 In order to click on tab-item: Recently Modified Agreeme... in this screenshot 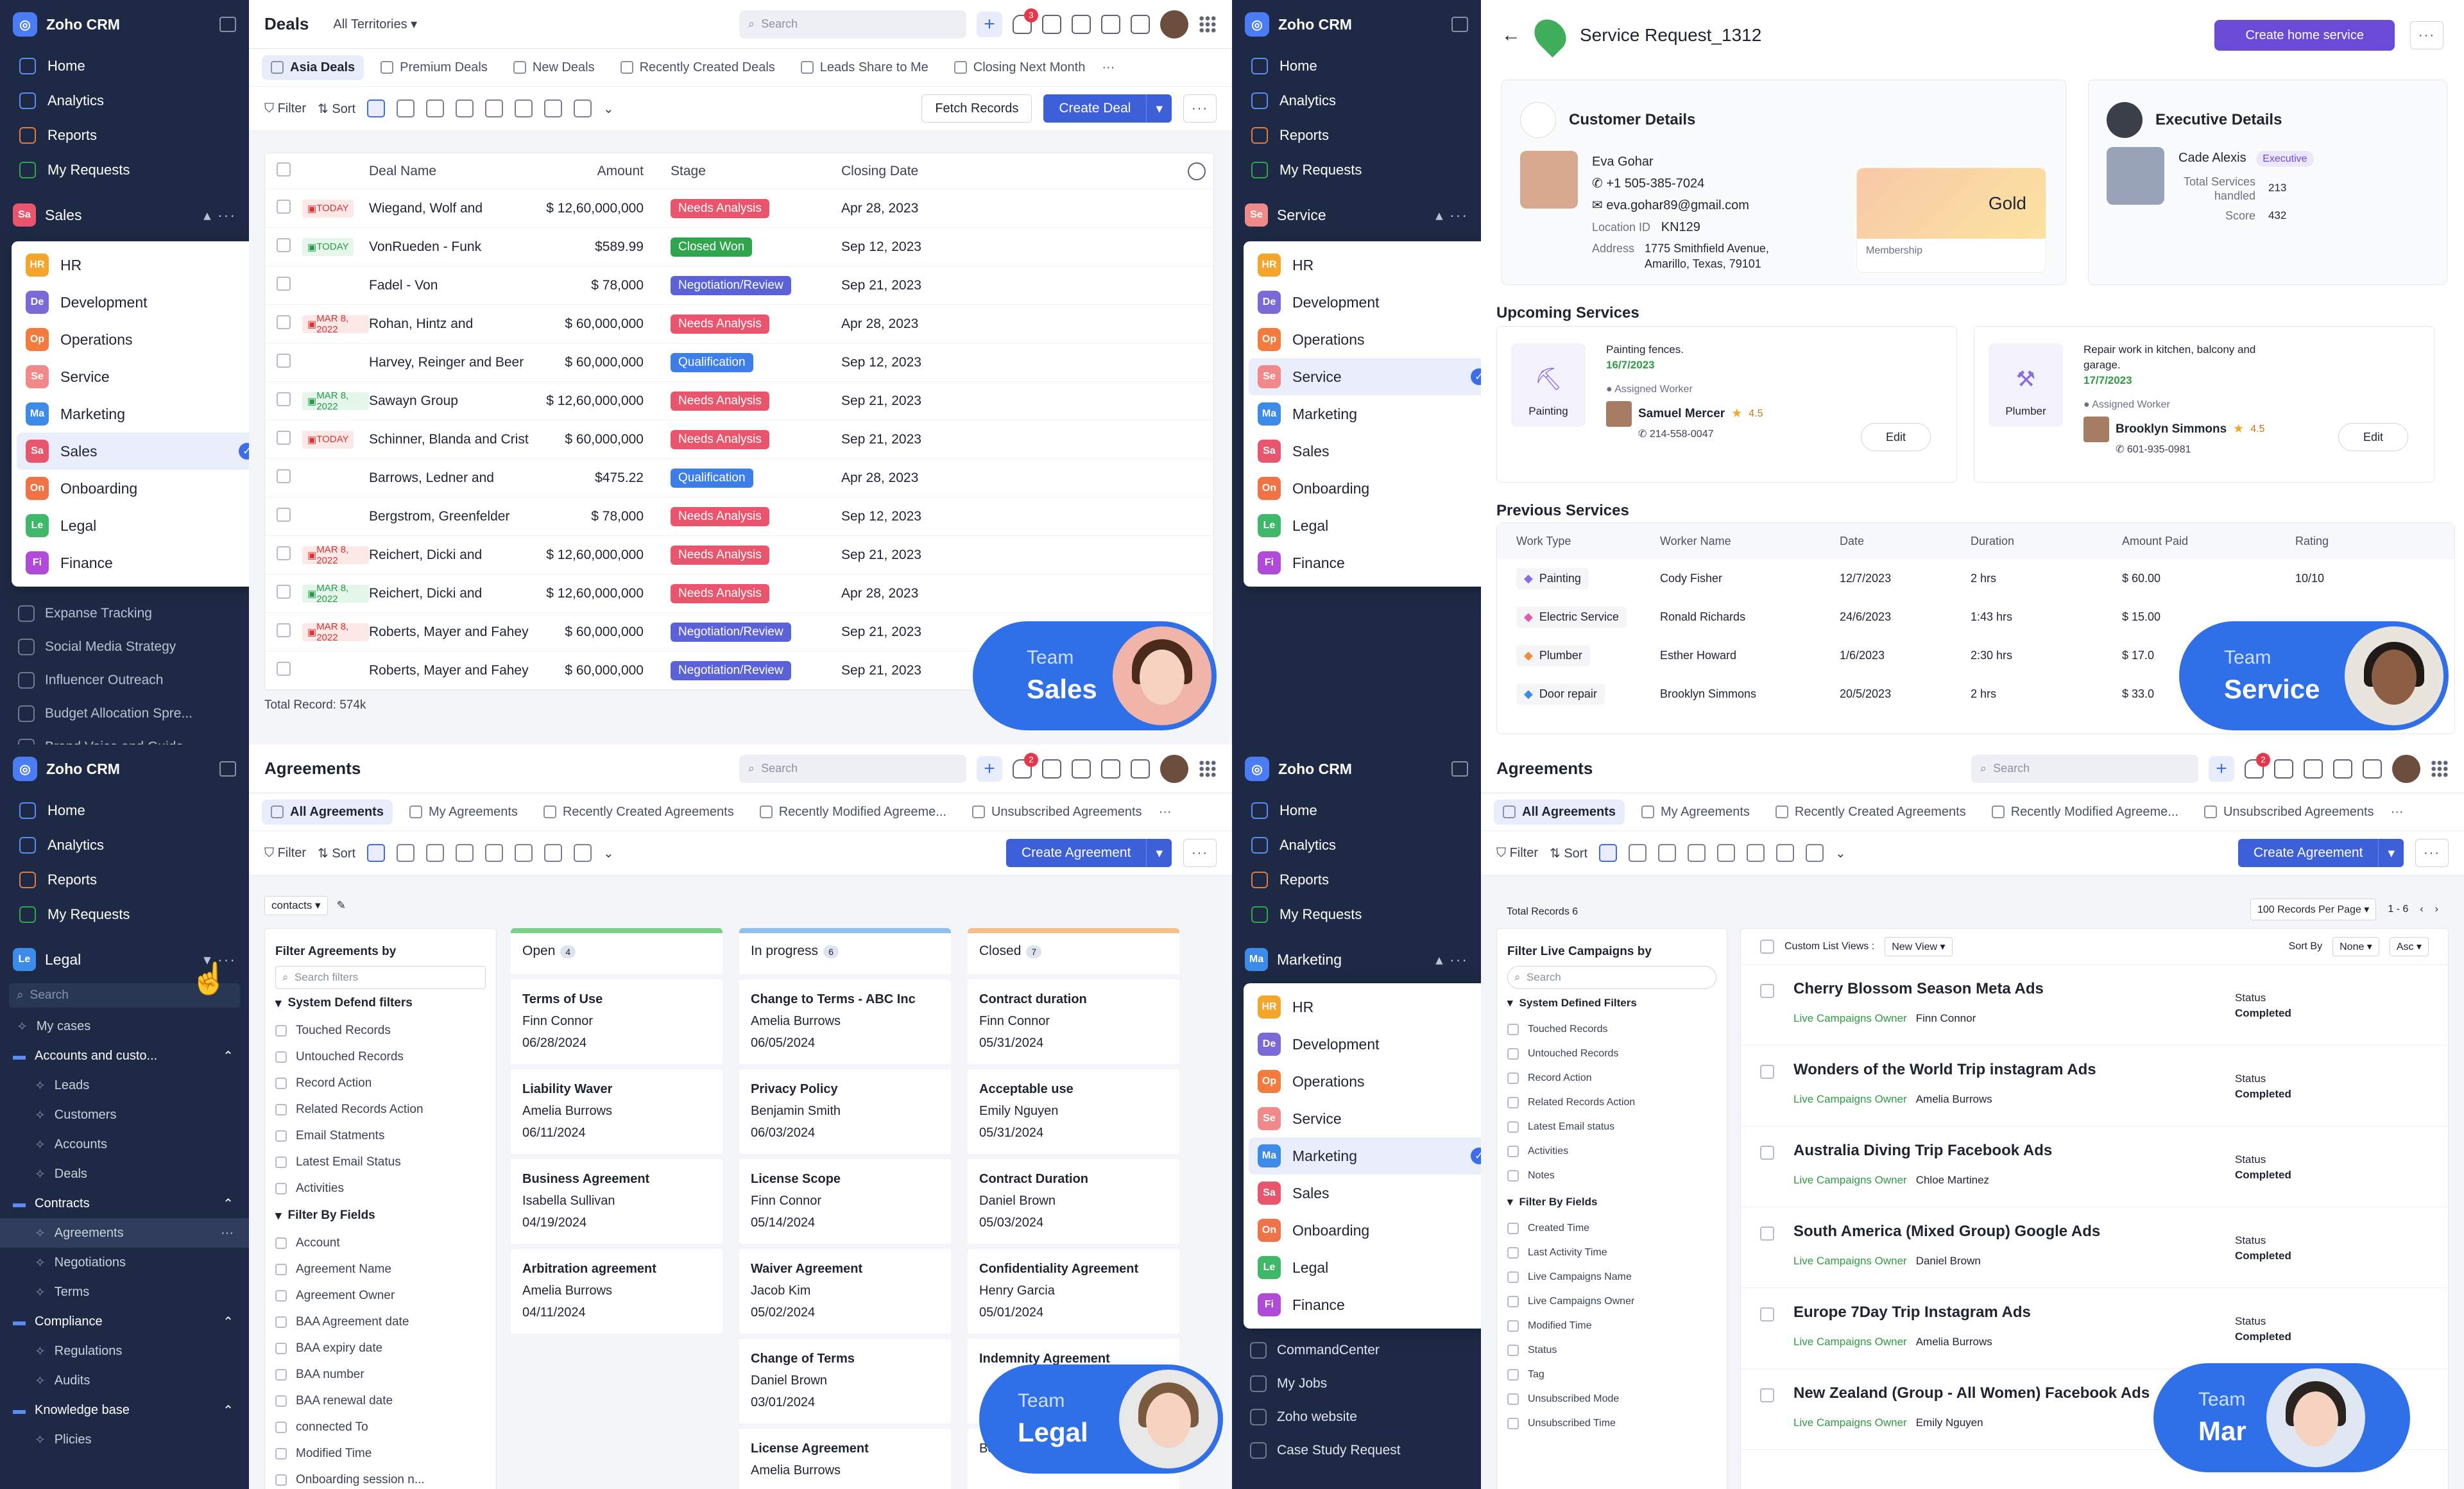, I will do `click(853, 813)`.